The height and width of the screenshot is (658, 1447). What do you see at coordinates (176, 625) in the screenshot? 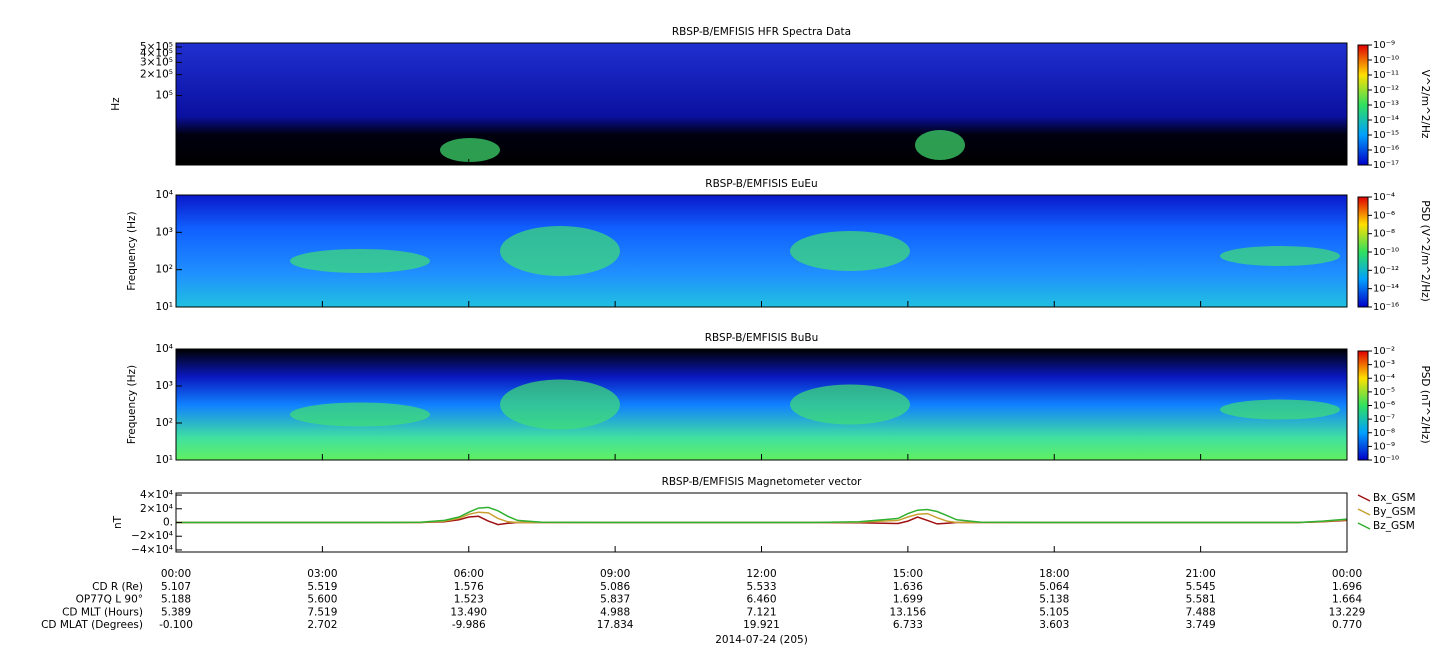
I see `ephemeris-value: -0.100` at bounding box center [176, 625].